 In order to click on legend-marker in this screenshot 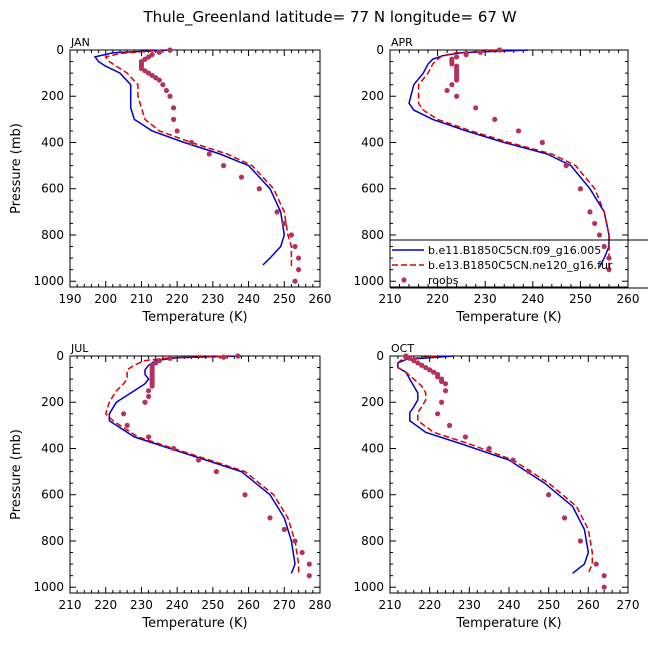, I will do `click(404, 280)`.